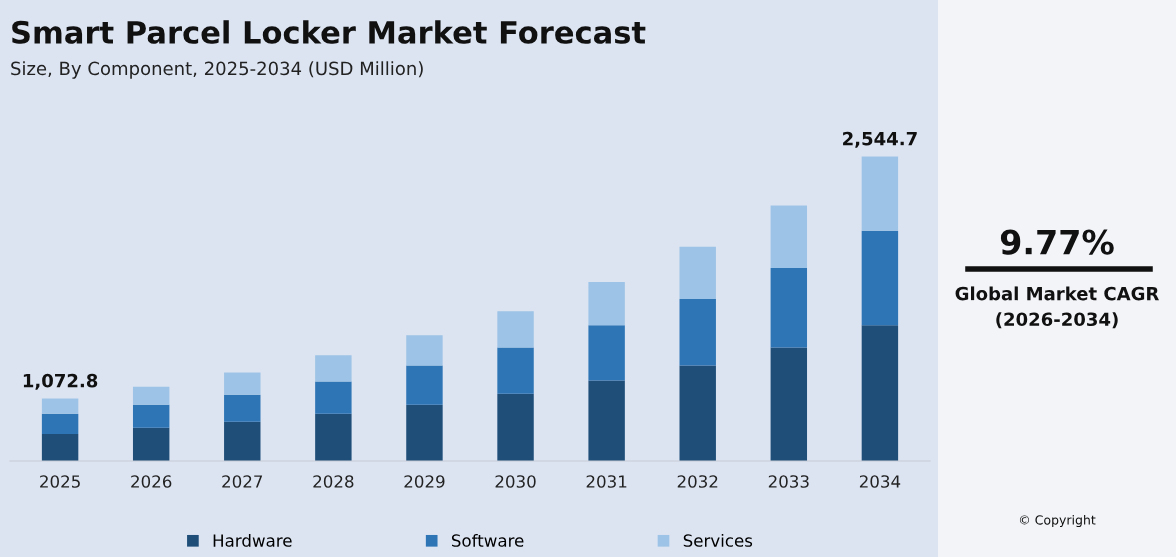  Describe the element at coordinates (487, 540) in the screenshot. I see `legend-label: Software` at that location.